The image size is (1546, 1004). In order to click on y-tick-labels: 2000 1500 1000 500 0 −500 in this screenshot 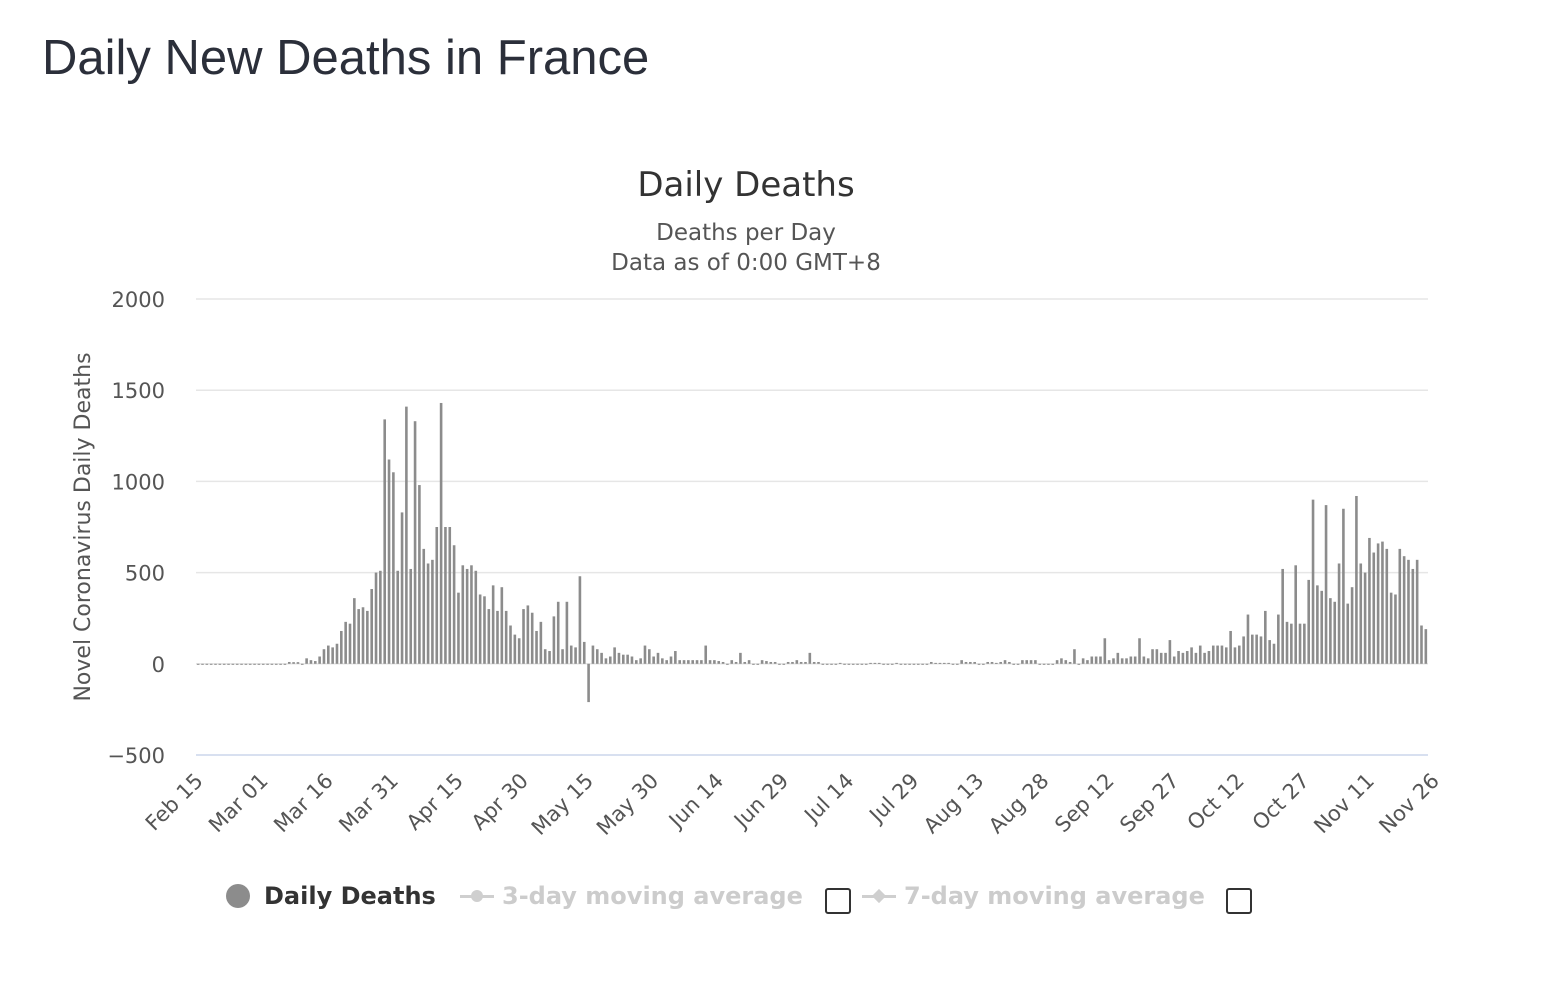, I will do `click(136, 528)`.